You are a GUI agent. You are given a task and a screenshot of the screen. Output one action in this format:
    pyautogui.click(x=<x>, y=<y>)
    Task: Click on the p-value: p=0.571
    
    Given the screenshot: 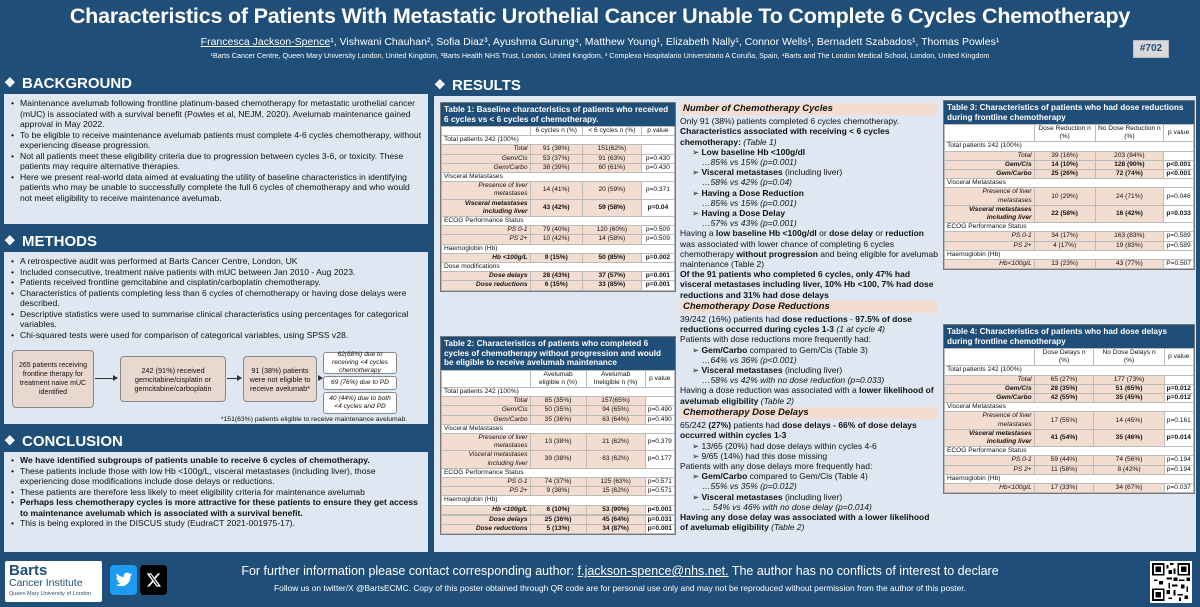 What is the action you would take?
    pyautogui.click(x=660, y=482)
    